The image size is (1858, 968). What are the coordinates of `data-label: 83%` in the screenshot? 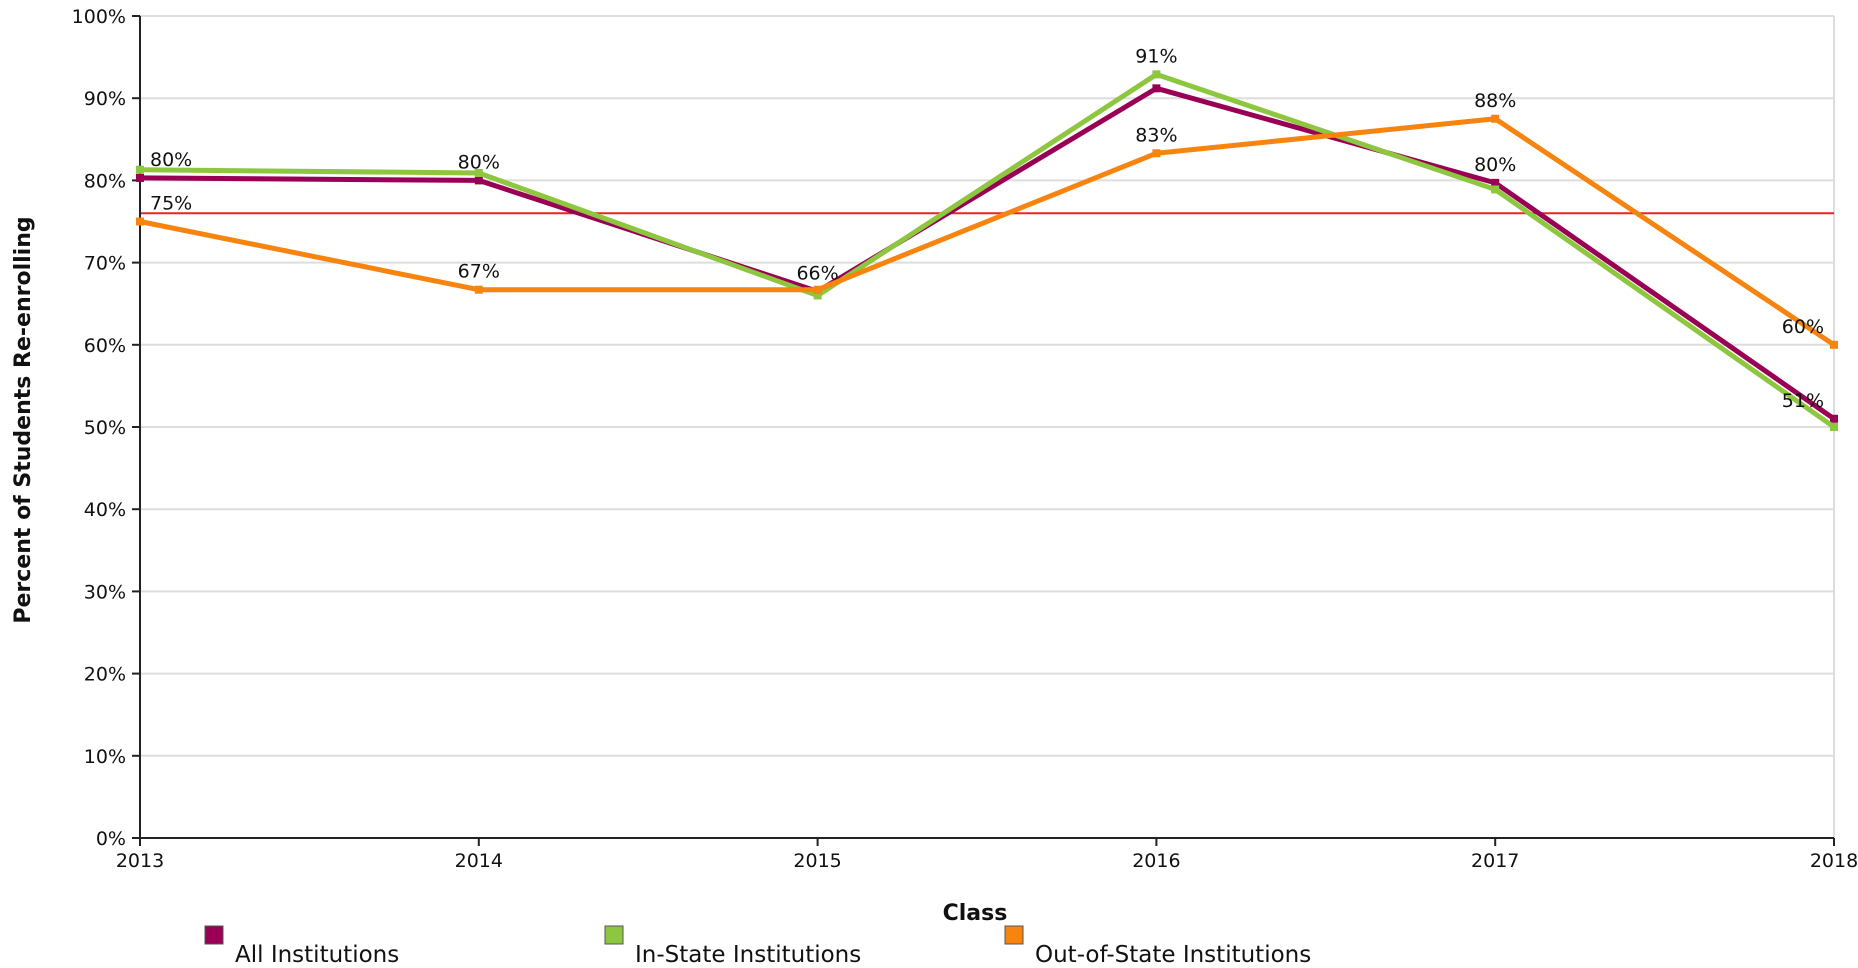 It's located at (1156, 135).